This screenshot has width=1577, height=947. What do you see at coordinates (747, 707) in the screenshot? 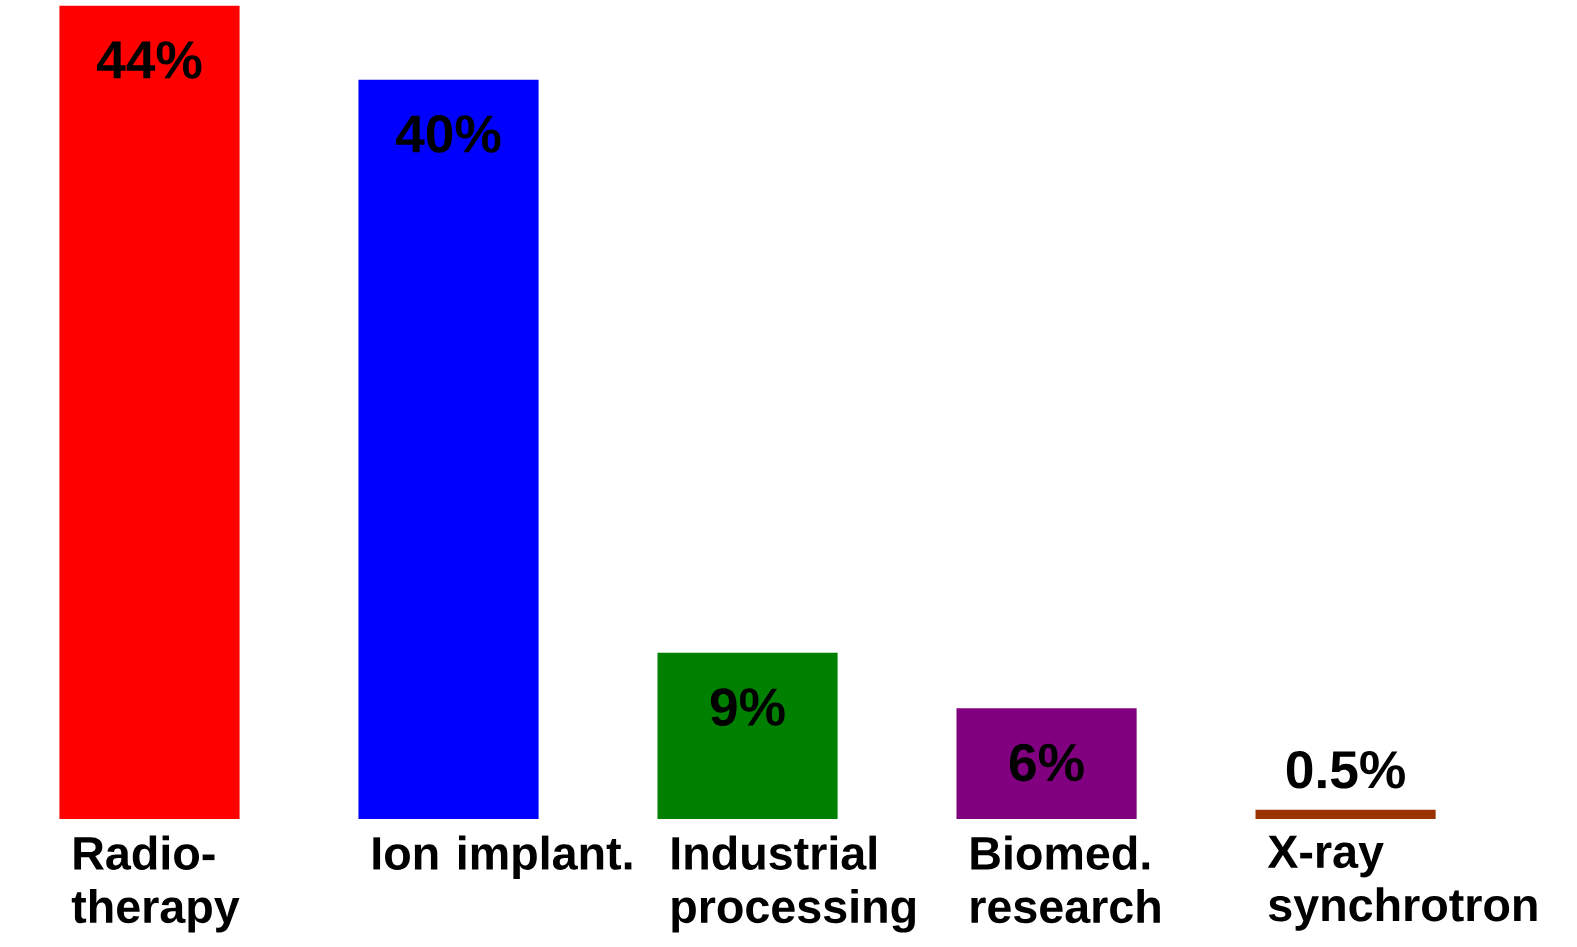
I see `data-label: 9%` at bounding box center [747, 707].